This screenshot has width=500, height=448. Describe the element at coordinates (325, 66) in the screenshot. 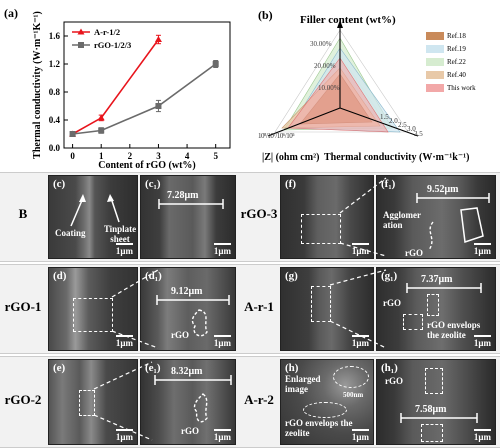

I see `filler-tick-20: 20.00%` at that location.